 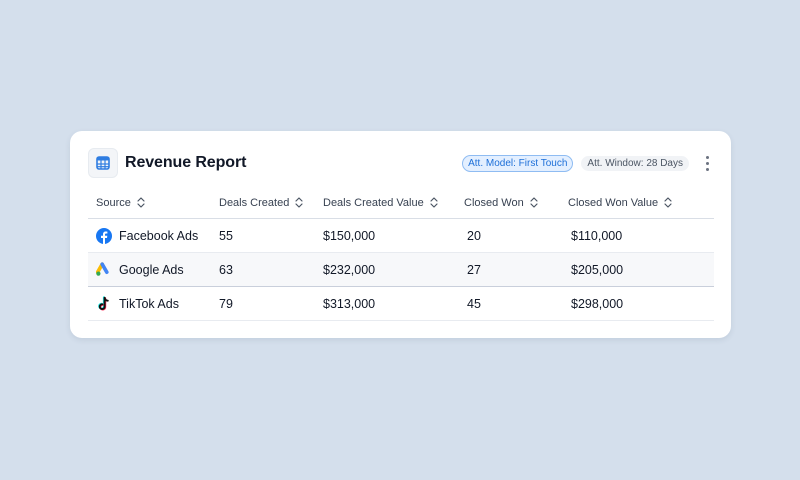 What do you see at coordinates (474, 269) in the screenshot?
I see `closed-won-cell: 27` at bounding box center [474, 269].